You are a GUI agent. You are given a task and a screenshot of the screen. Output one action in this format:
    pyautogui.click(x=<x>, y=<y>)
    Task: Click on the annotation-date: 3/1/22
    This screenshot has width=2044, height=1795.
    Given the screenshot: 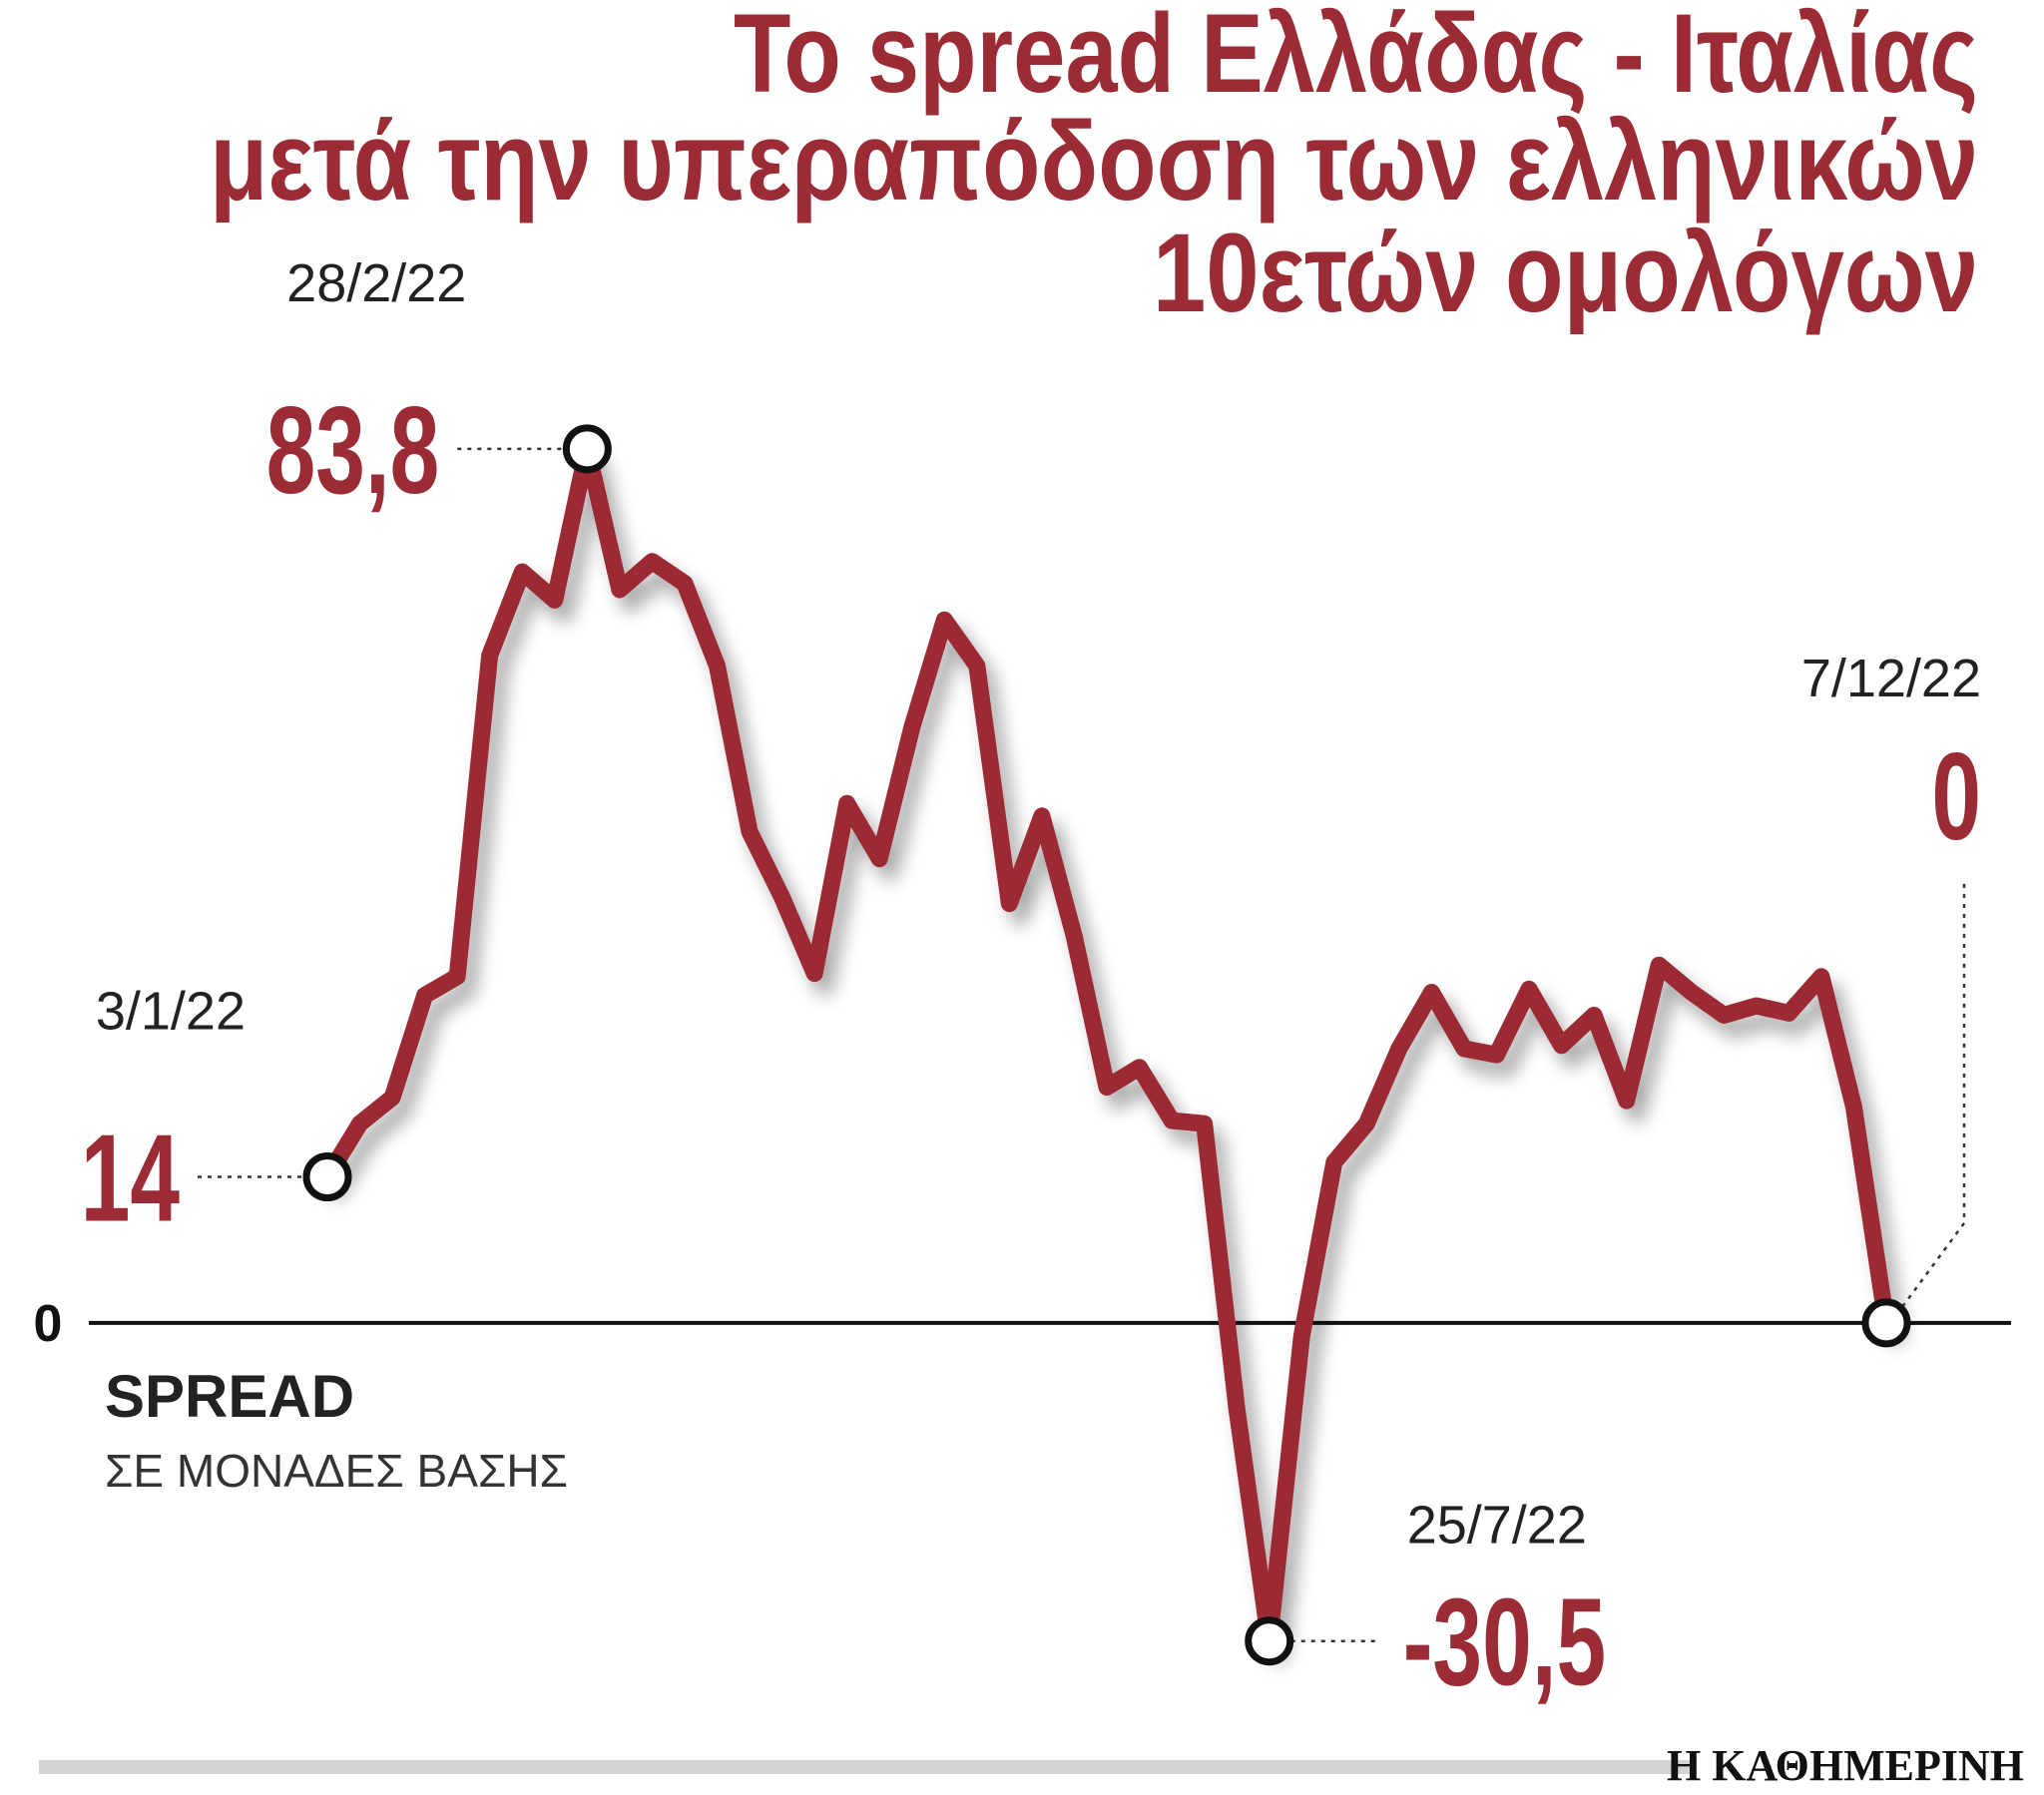 What is the action you would take?
    pyautogui.click(x=171, y=1011)
    